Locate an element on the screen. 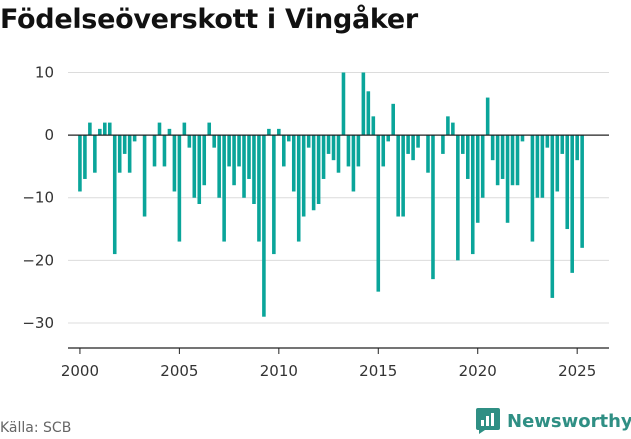 The image size is (631, 439). x-tick-label: 2015 is located at coordinates (378, 371).